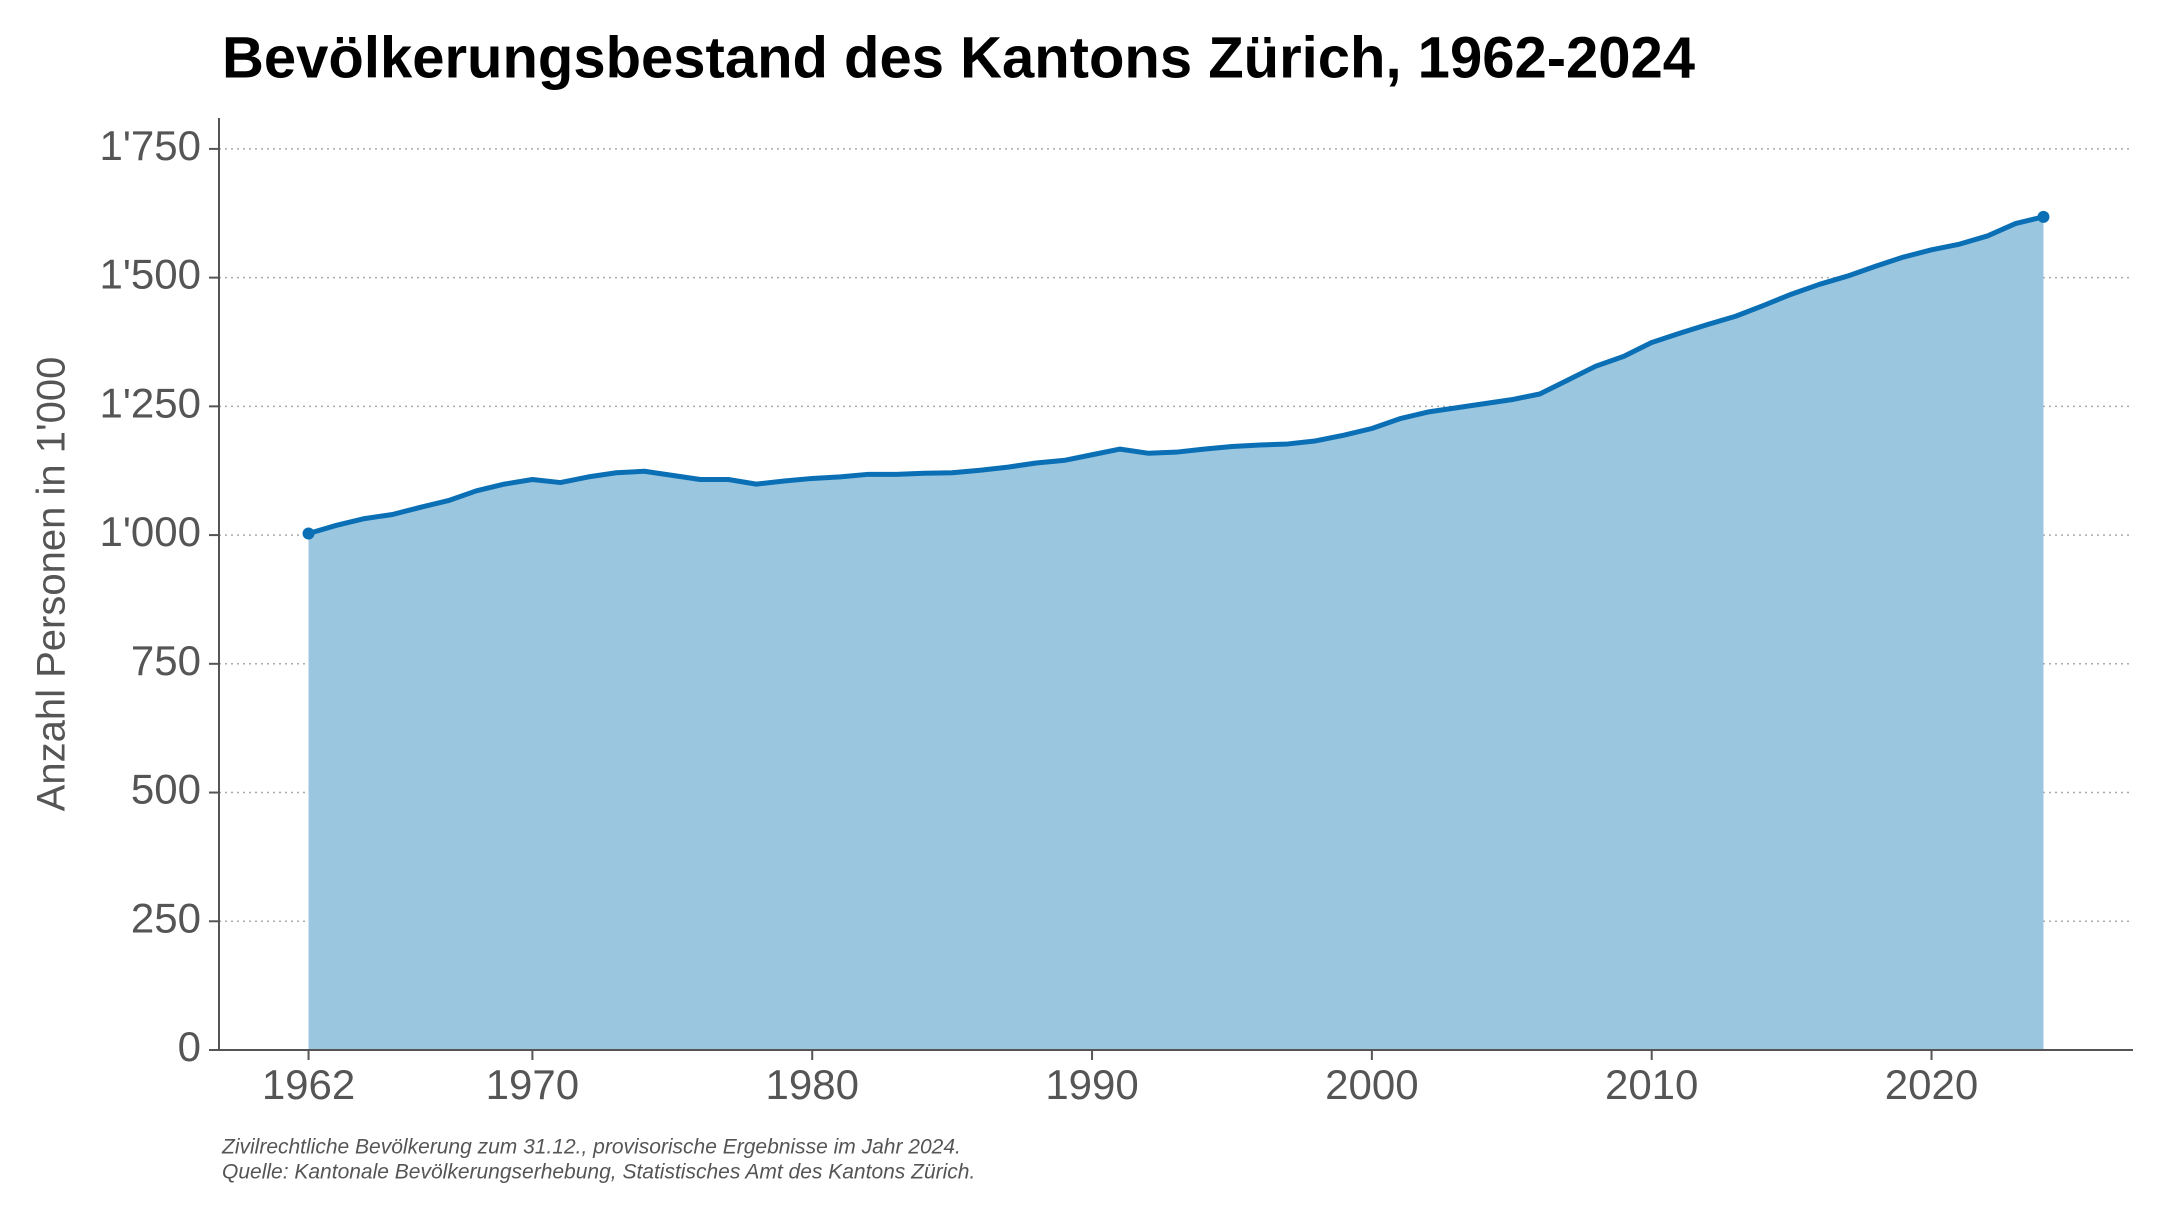 Image resolution: width=2160 pixels, height=1215 pixels. Describe the element at coordinates (308, 1084) in the screenshot. I see `x-tick-label: 1962` at that location.